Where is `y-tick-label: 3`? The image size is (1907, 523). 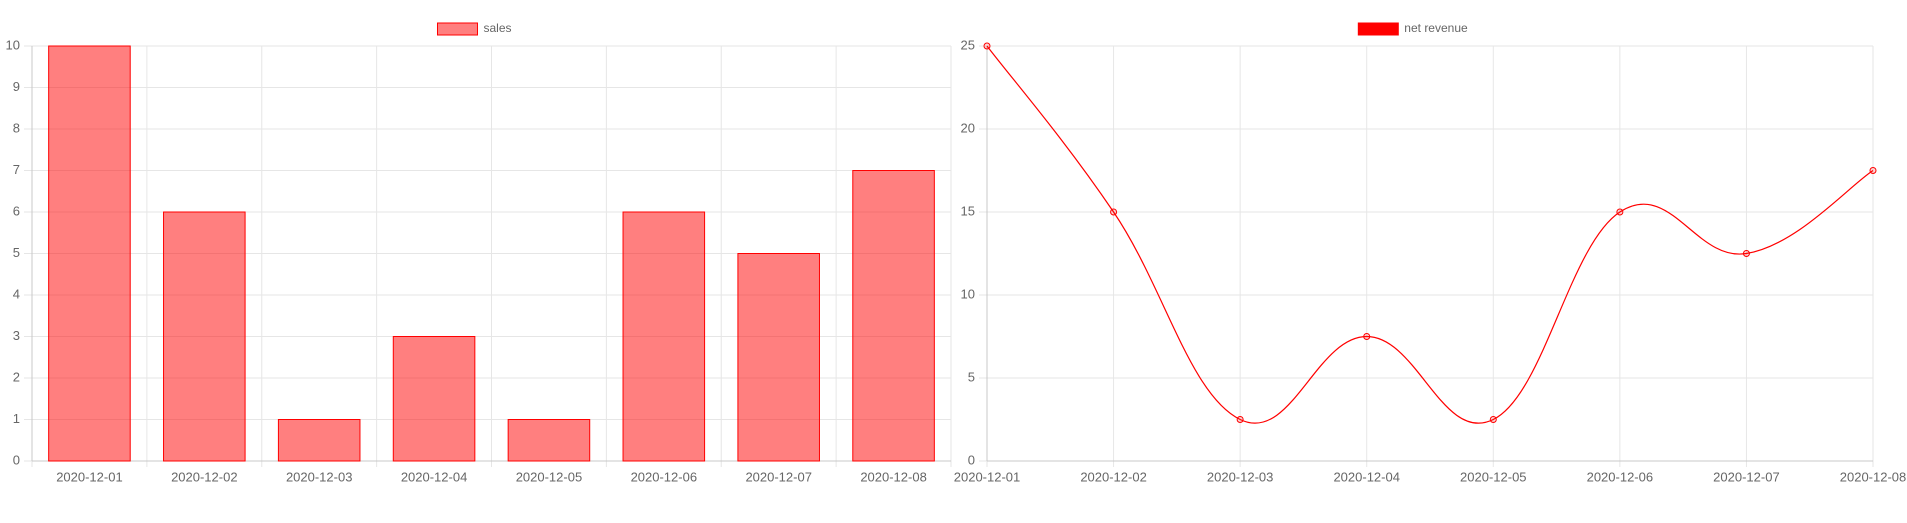
y-tick-label: 3 is located at coordinates (16, 335).